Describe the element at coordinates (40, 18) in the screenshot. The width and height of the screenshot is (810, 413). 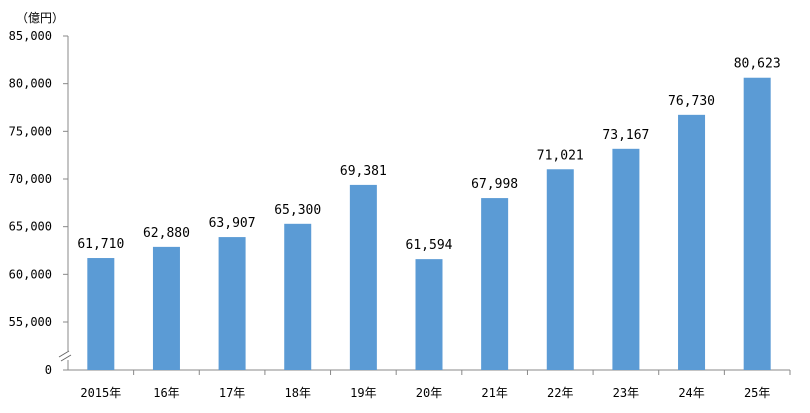
I see `unit-label: （億円）` at that location.